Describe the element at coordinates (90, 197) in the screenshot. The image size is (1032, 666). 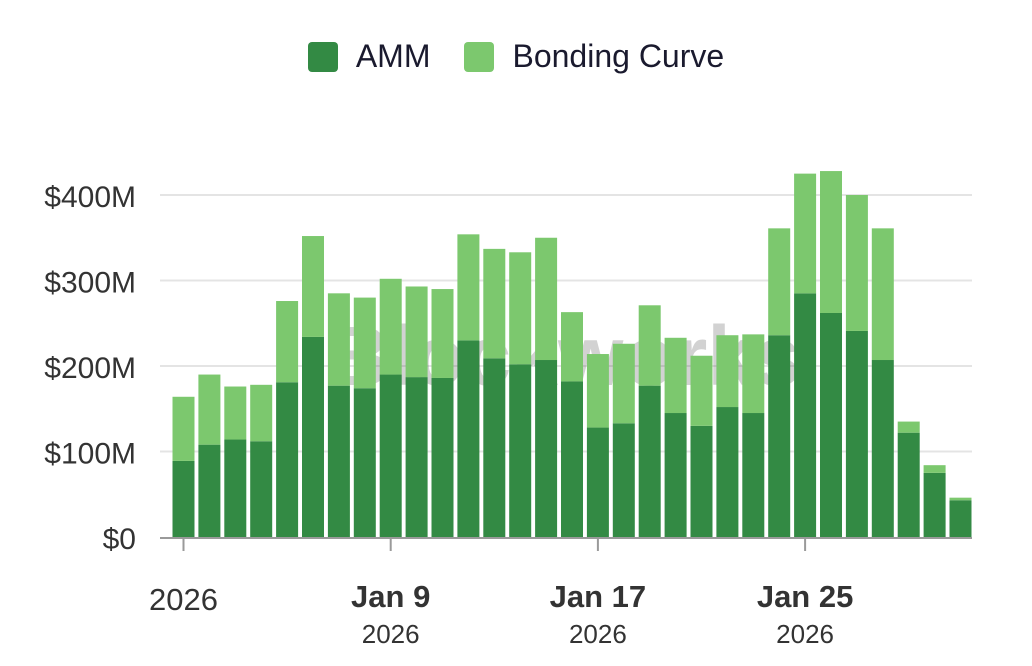
I see `y-tick-label: $400M` at that location.